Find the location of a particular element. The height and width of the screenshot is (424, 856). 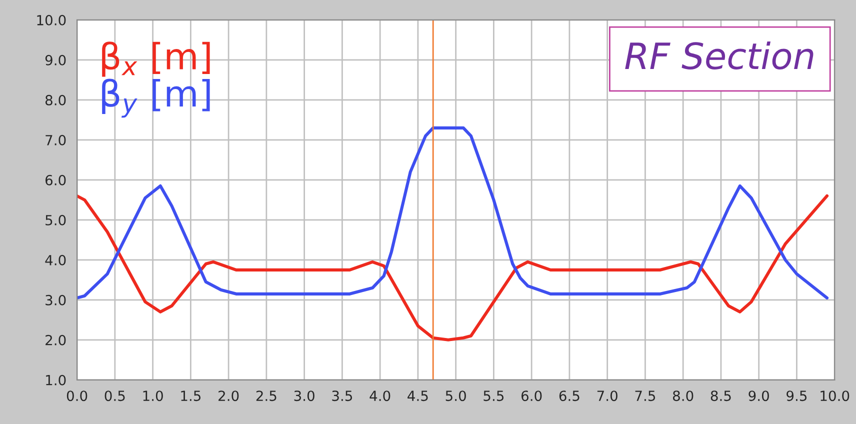

y-tick-label: 5.0 is located at coordinates (56, 220).